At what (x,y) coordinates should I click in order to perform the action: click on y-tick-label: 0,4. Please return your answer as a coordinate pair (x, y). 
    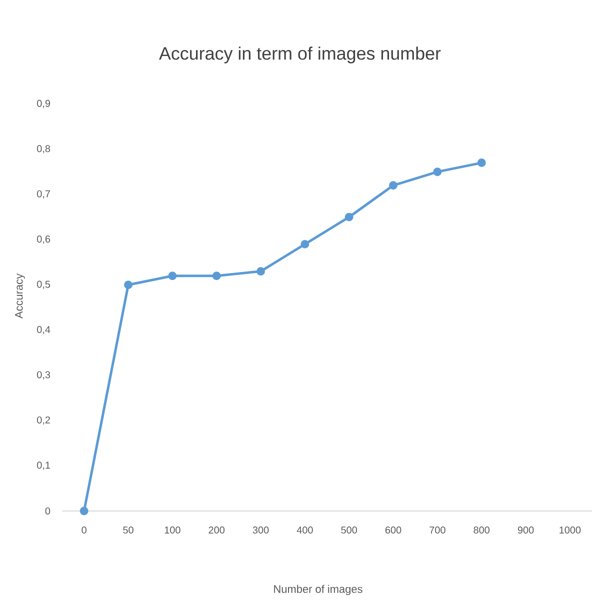
    Looking at the image, I should click on (43, 330).